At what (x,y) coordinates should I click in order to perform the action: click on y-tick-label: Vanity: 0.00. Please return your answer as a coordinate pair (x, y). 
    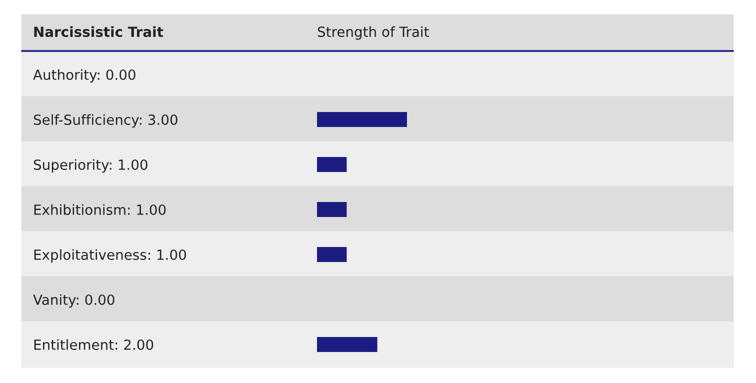
    Looking at the image, I should click on (73, 301).